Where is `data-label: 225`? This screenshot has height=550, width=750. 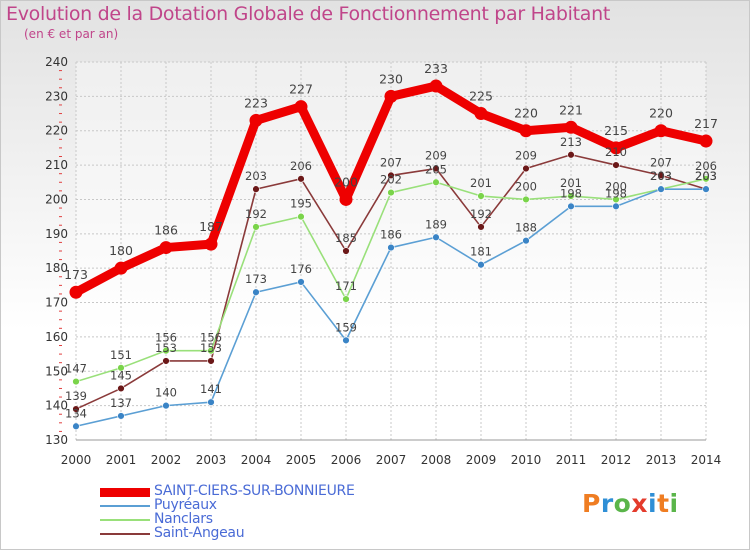
data-label: 225 is located at coordinates (481, 96).